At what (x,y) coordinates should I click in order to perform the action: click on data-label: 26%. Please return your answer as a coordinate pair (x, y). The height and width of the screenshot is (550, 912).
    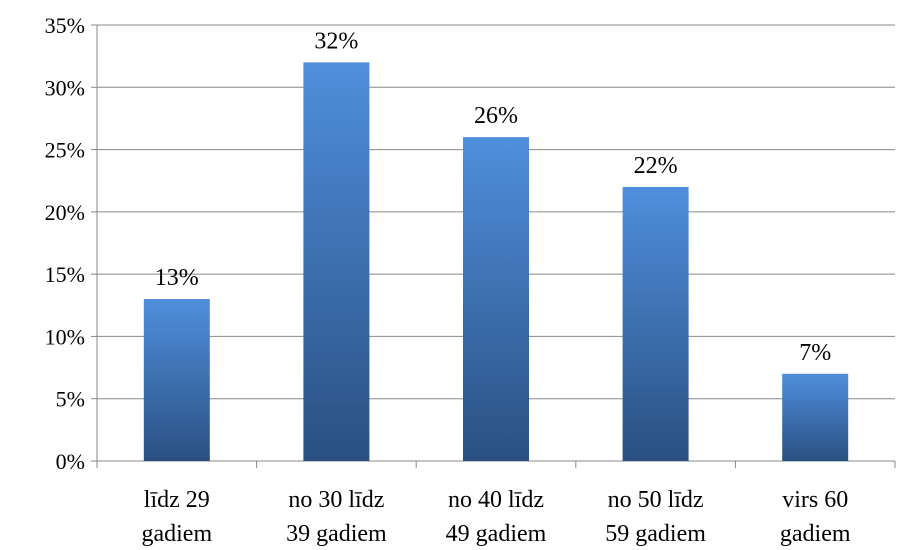
    Looking at the image, I should click on (496, 116).